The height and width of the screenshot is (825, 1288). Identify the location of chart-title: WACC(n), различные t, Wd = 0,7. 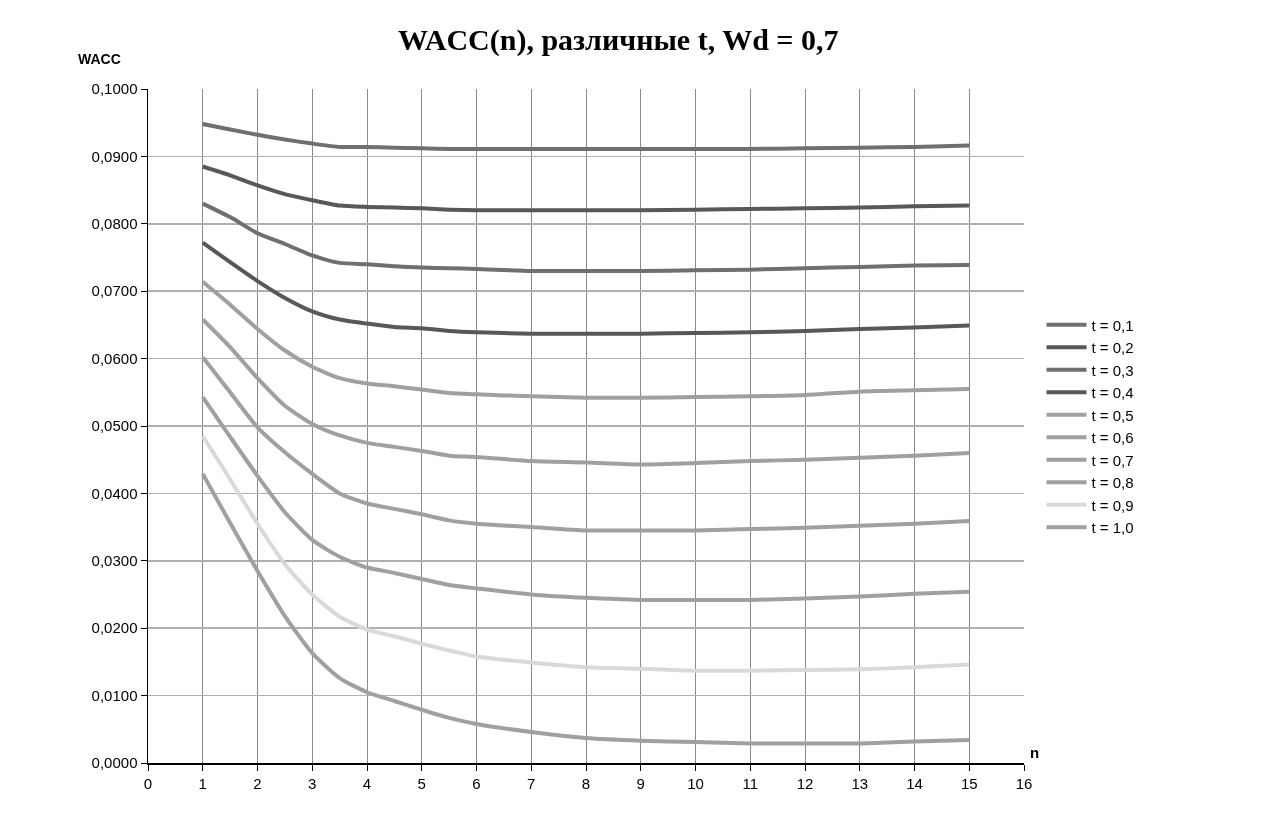
(618, 39).